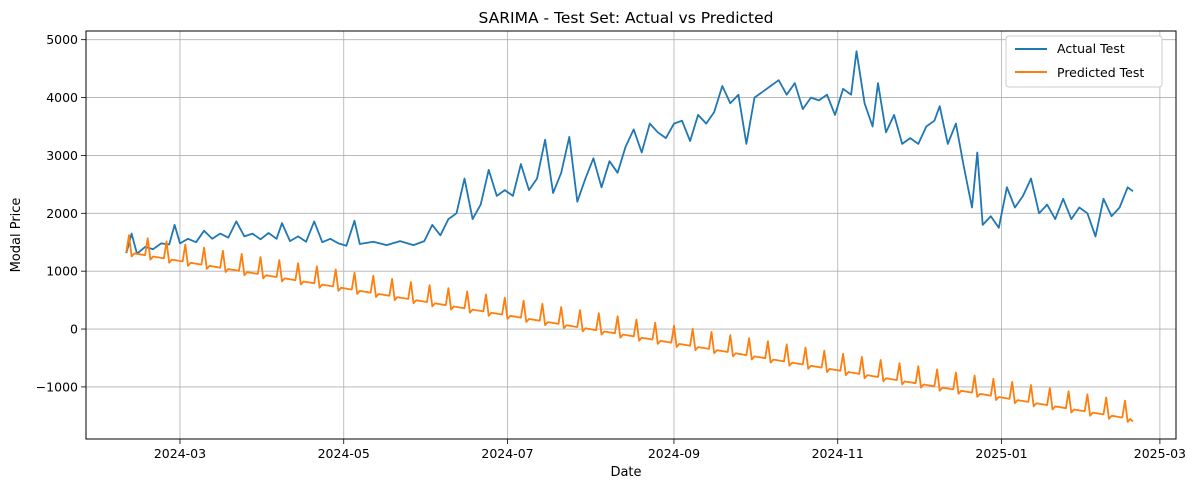 This screenshot has height=490, width=1187. Describe the element at coordinates (180, 453) in the screenshot. I see `x-tick-label: 2024-03` at that location.